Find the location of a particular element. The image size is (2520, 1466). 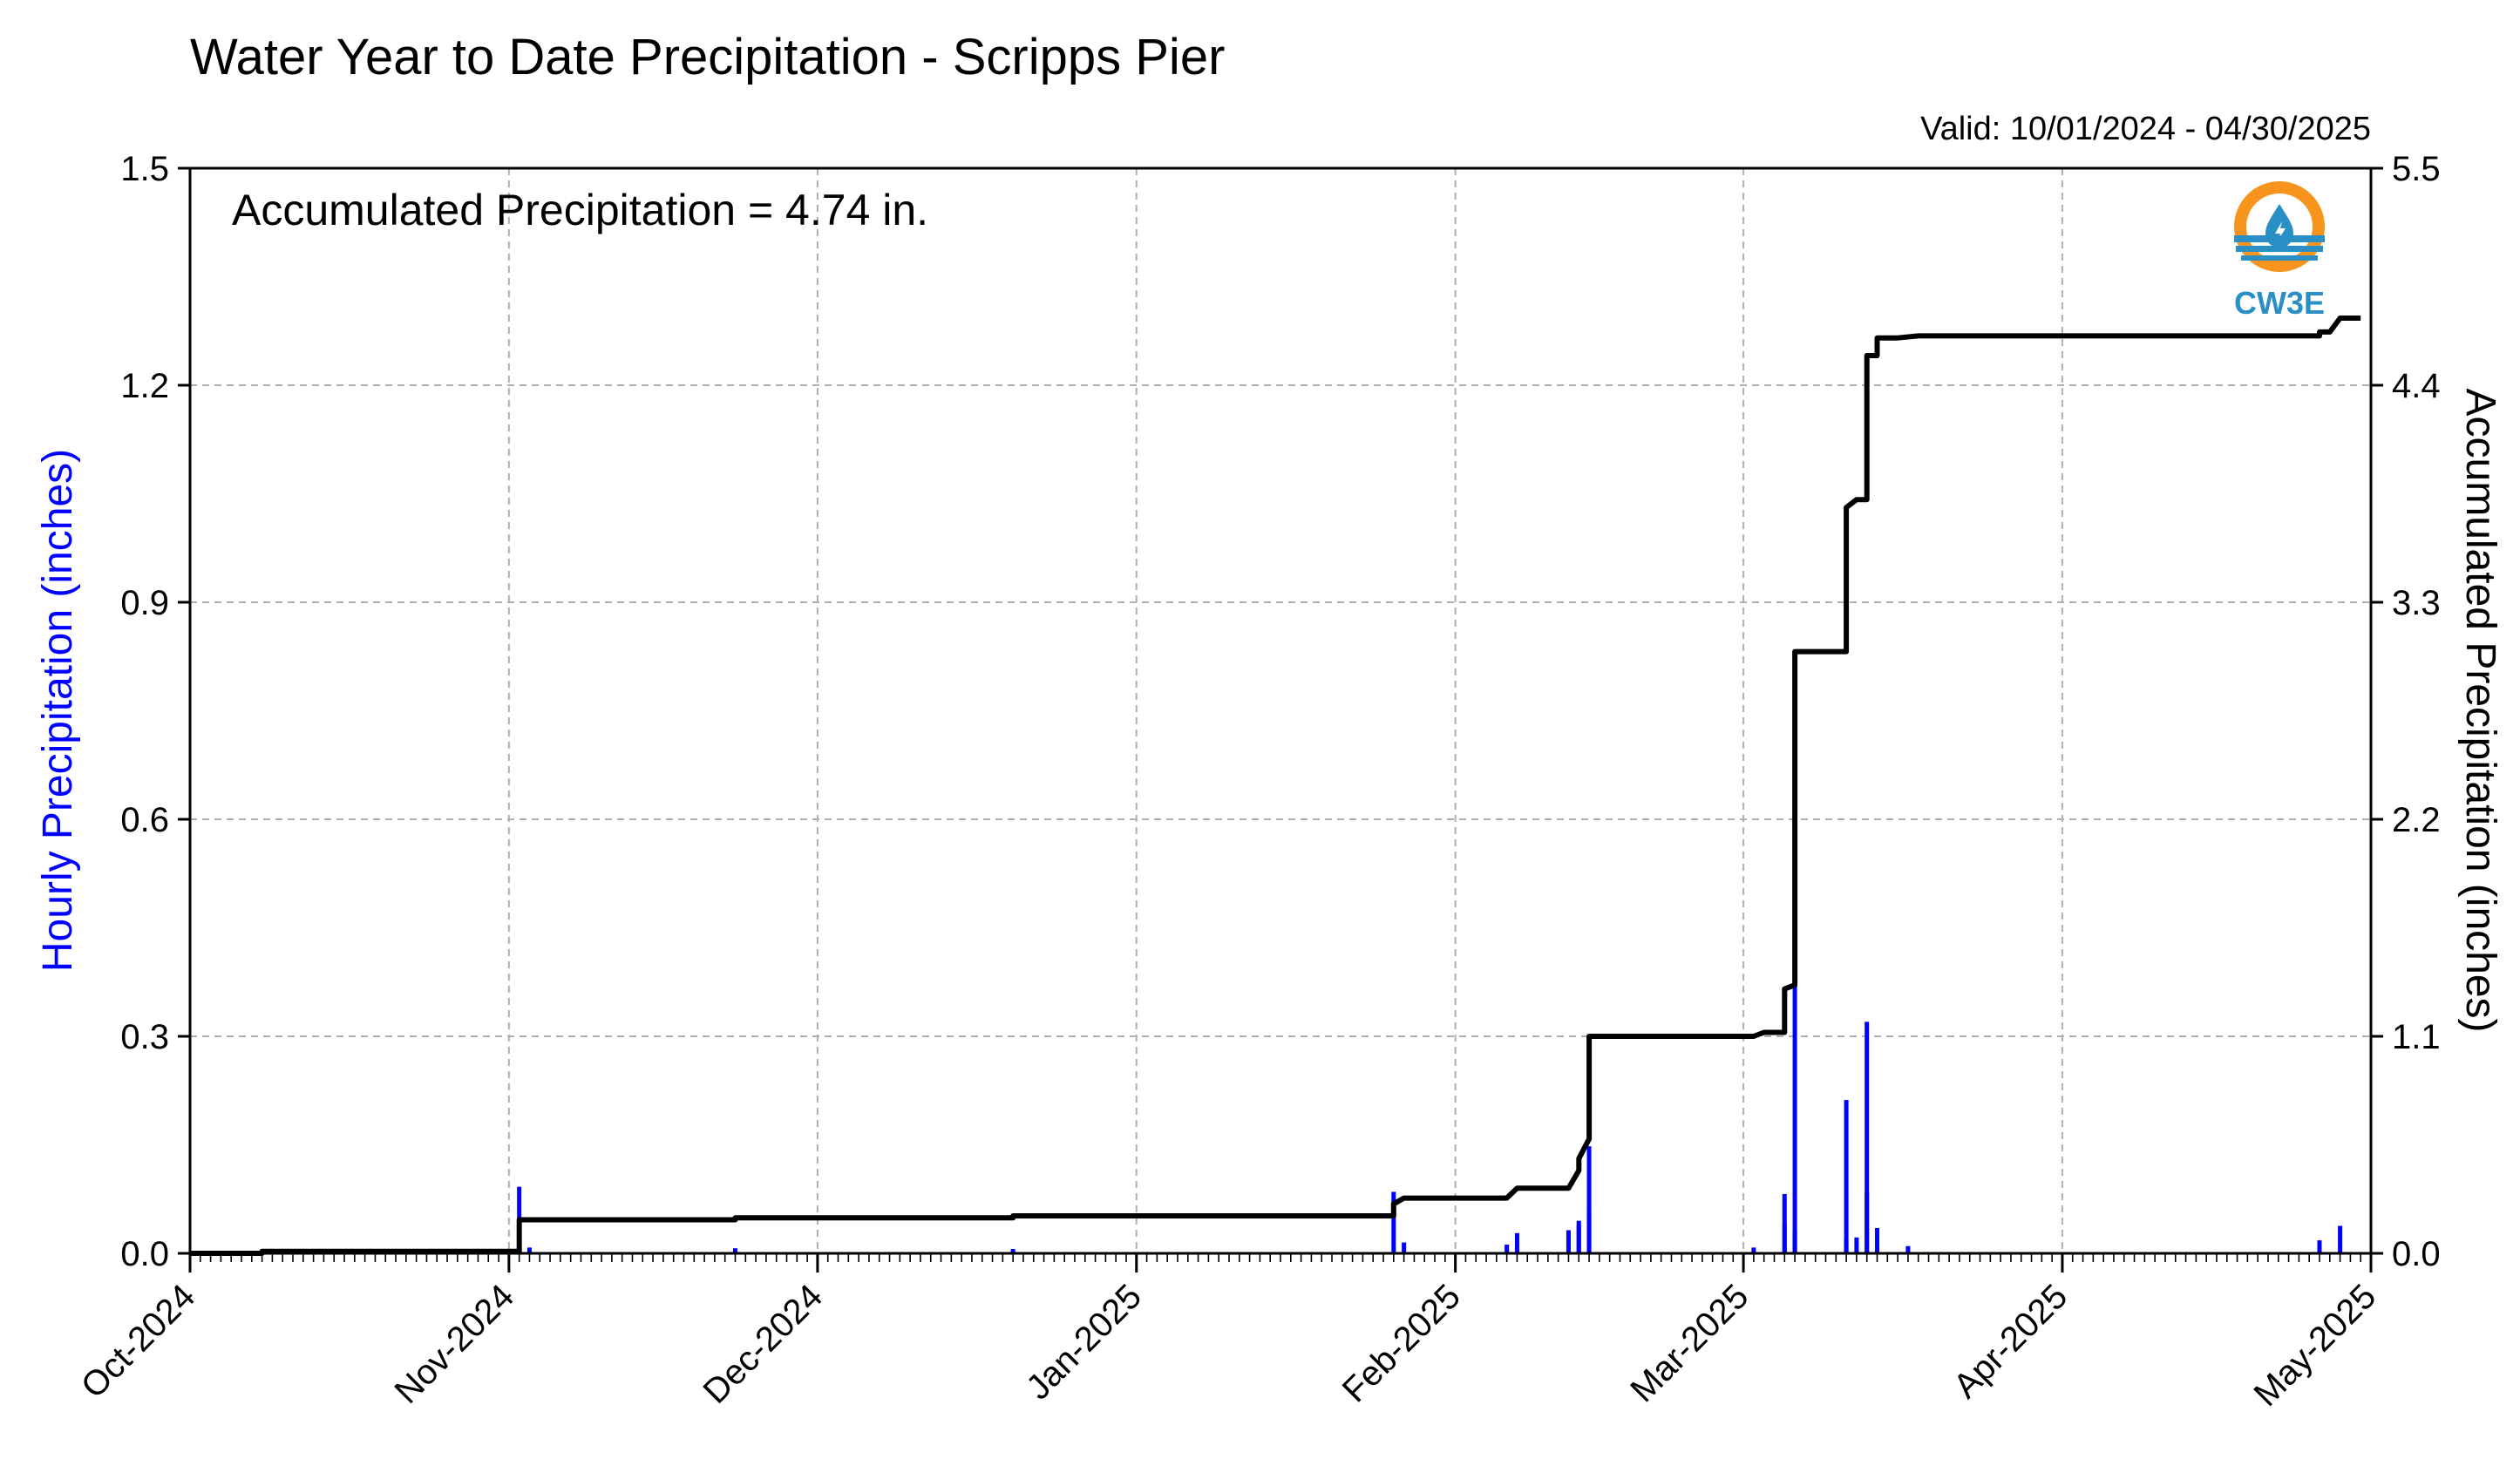

valid-range: Valid: 10/01/2024 - 04/30/2025 is located at coordinates (2145, 129).